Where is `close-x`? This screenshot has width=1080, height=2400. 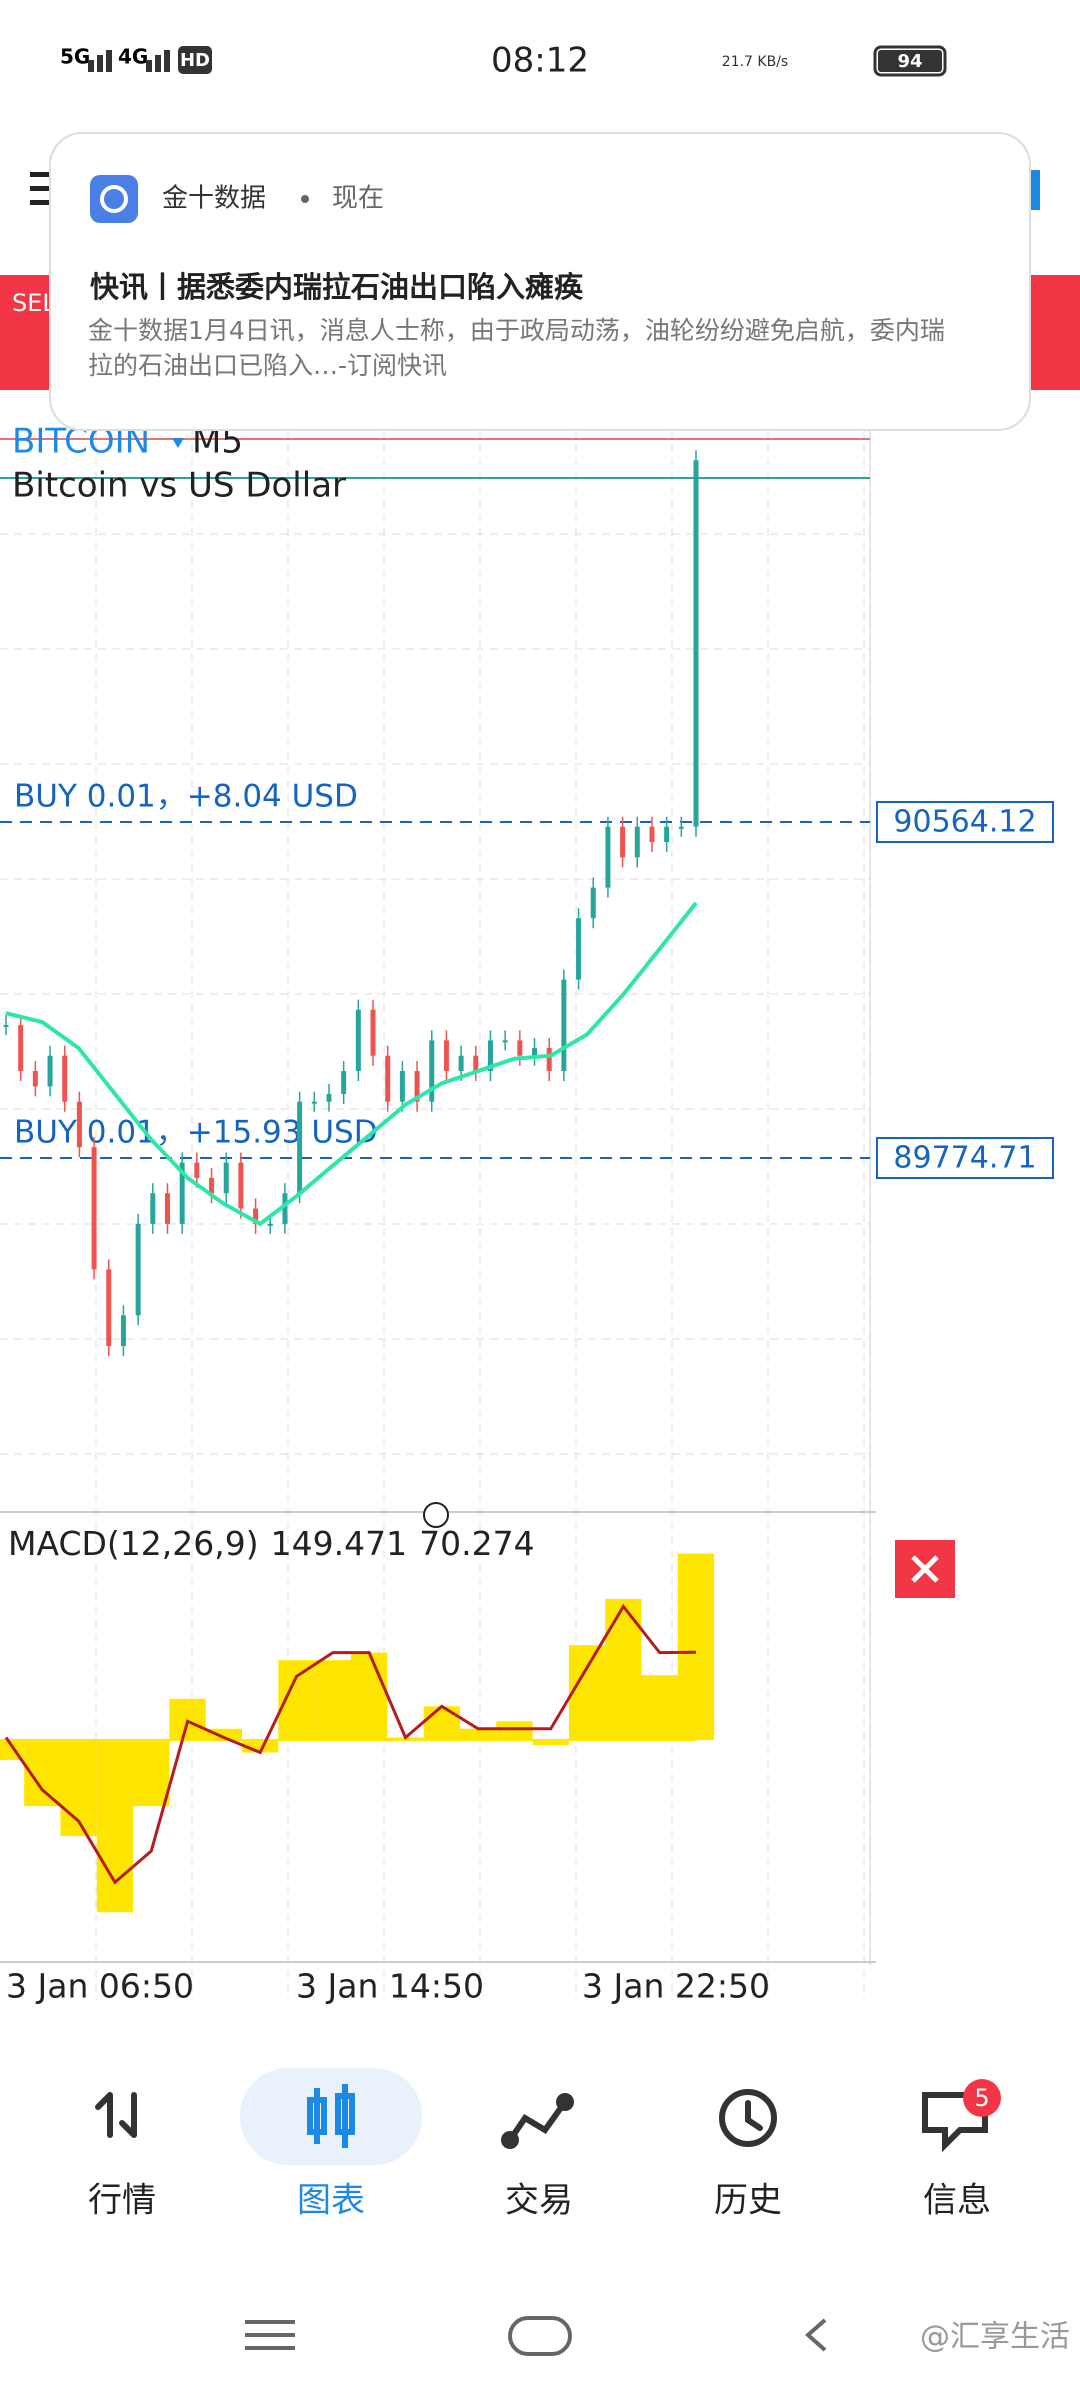 close-x is located at coordinates (925, 1569).